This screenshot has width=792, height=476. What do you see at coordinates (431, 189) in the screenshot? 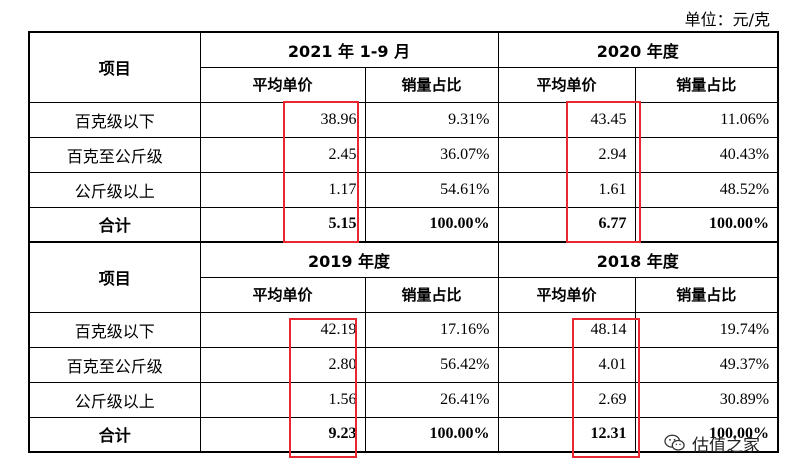
I see `share-cell: 54.61%` at bounding box center [431, 189].